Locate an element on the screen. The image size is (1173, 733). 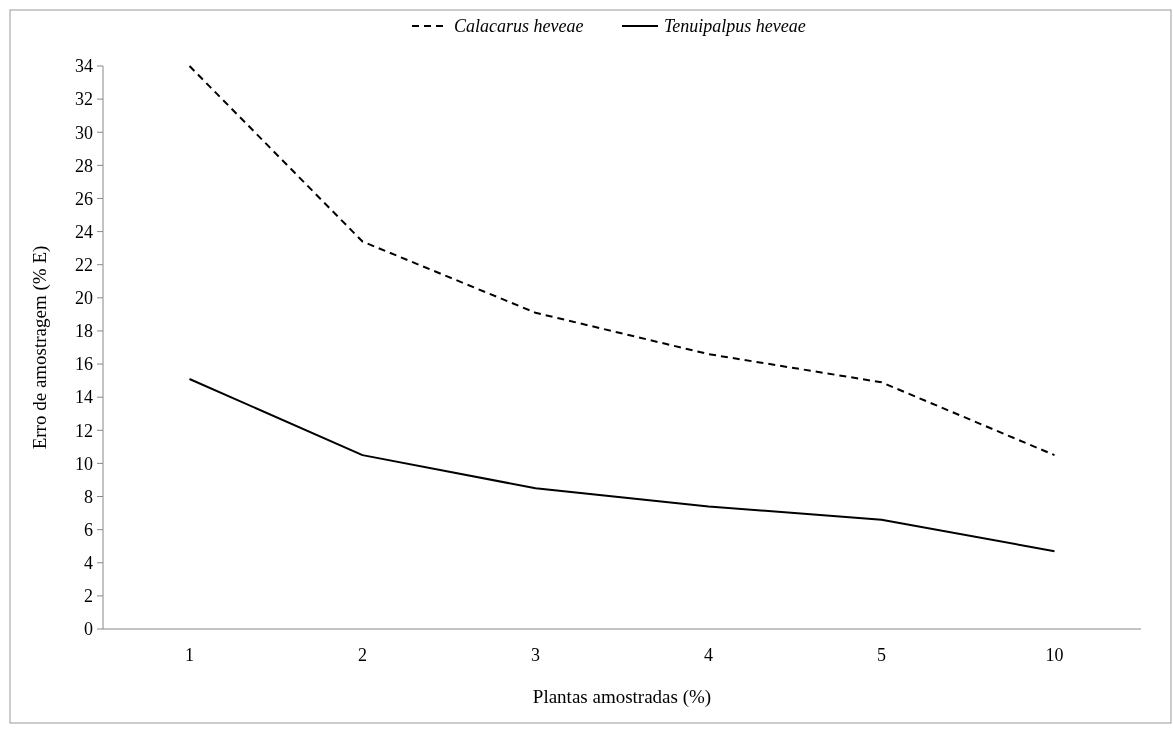
y-tick-label: 10 is located at coordinates (84, 463).